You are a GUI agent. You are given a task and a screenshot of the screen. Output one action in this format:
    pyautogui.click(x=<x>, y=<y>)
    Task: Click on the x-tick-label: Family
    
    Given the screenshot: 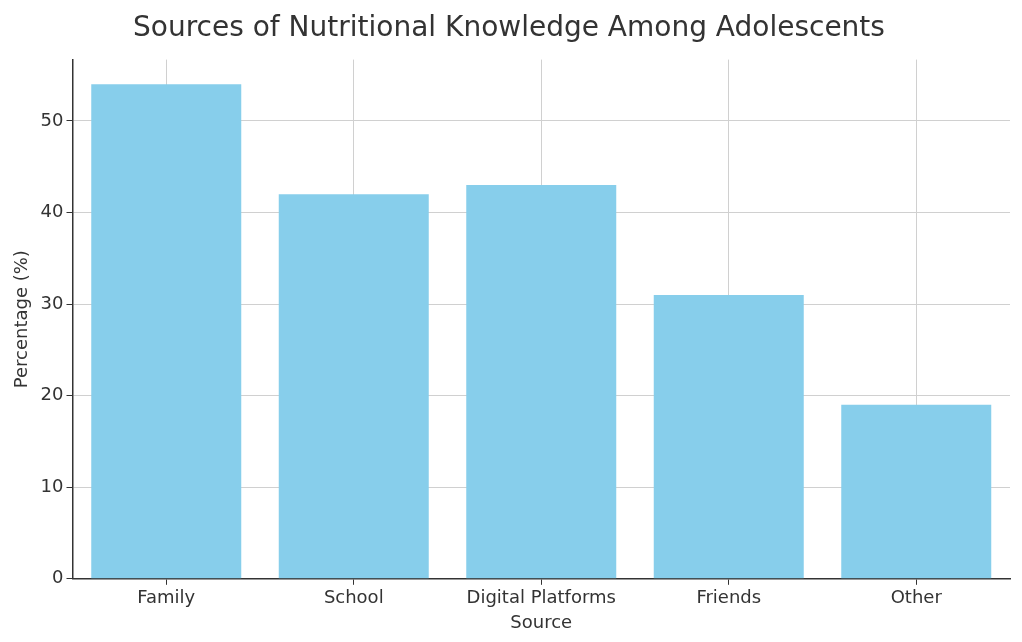 What is the action you would take?
    pyautogui.click(x=166, y=597)
    